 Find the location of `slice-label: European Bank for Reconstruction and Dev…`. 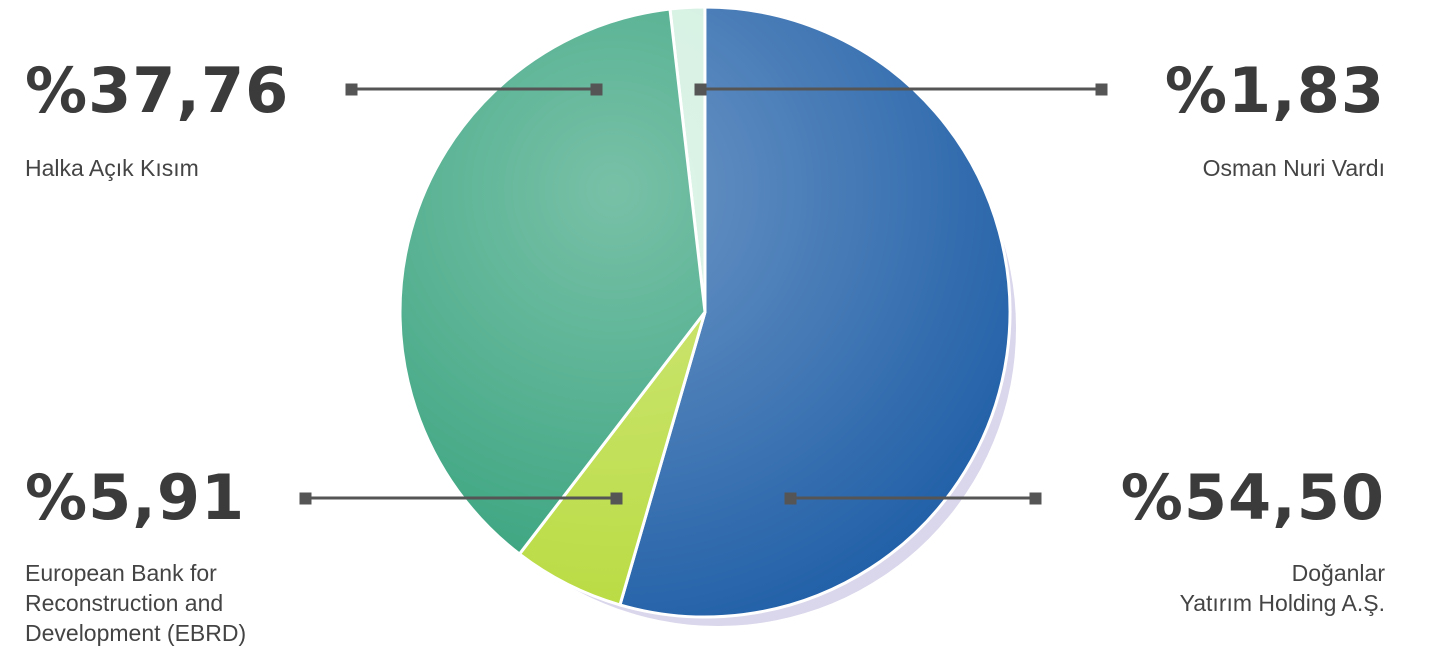

slice-label: European Bank for Reconstruction and Dev… is located at coordinates (136, 603).